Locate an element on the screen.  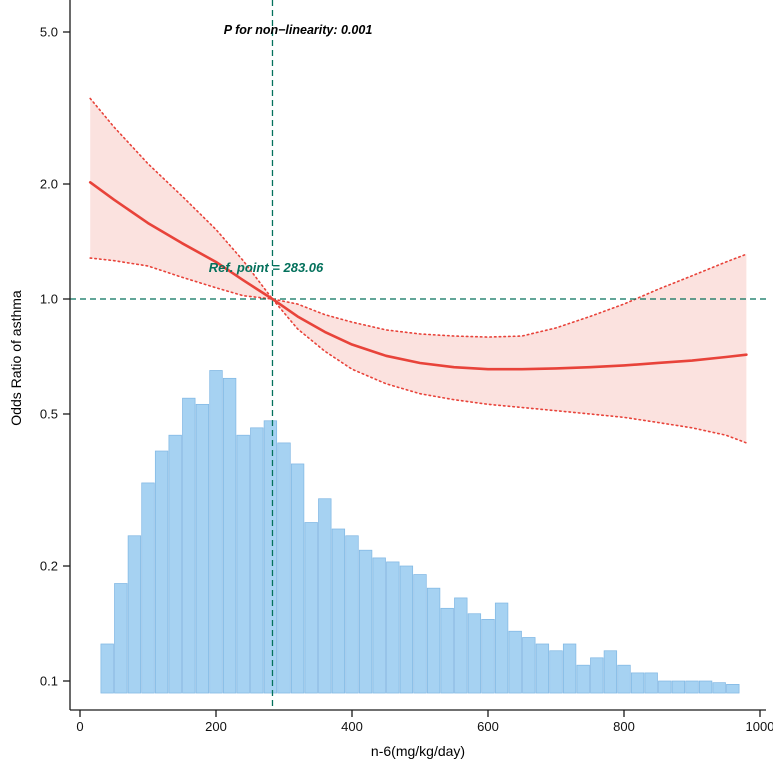
x-tick-label: 400 is located at coordinates (352, 726).